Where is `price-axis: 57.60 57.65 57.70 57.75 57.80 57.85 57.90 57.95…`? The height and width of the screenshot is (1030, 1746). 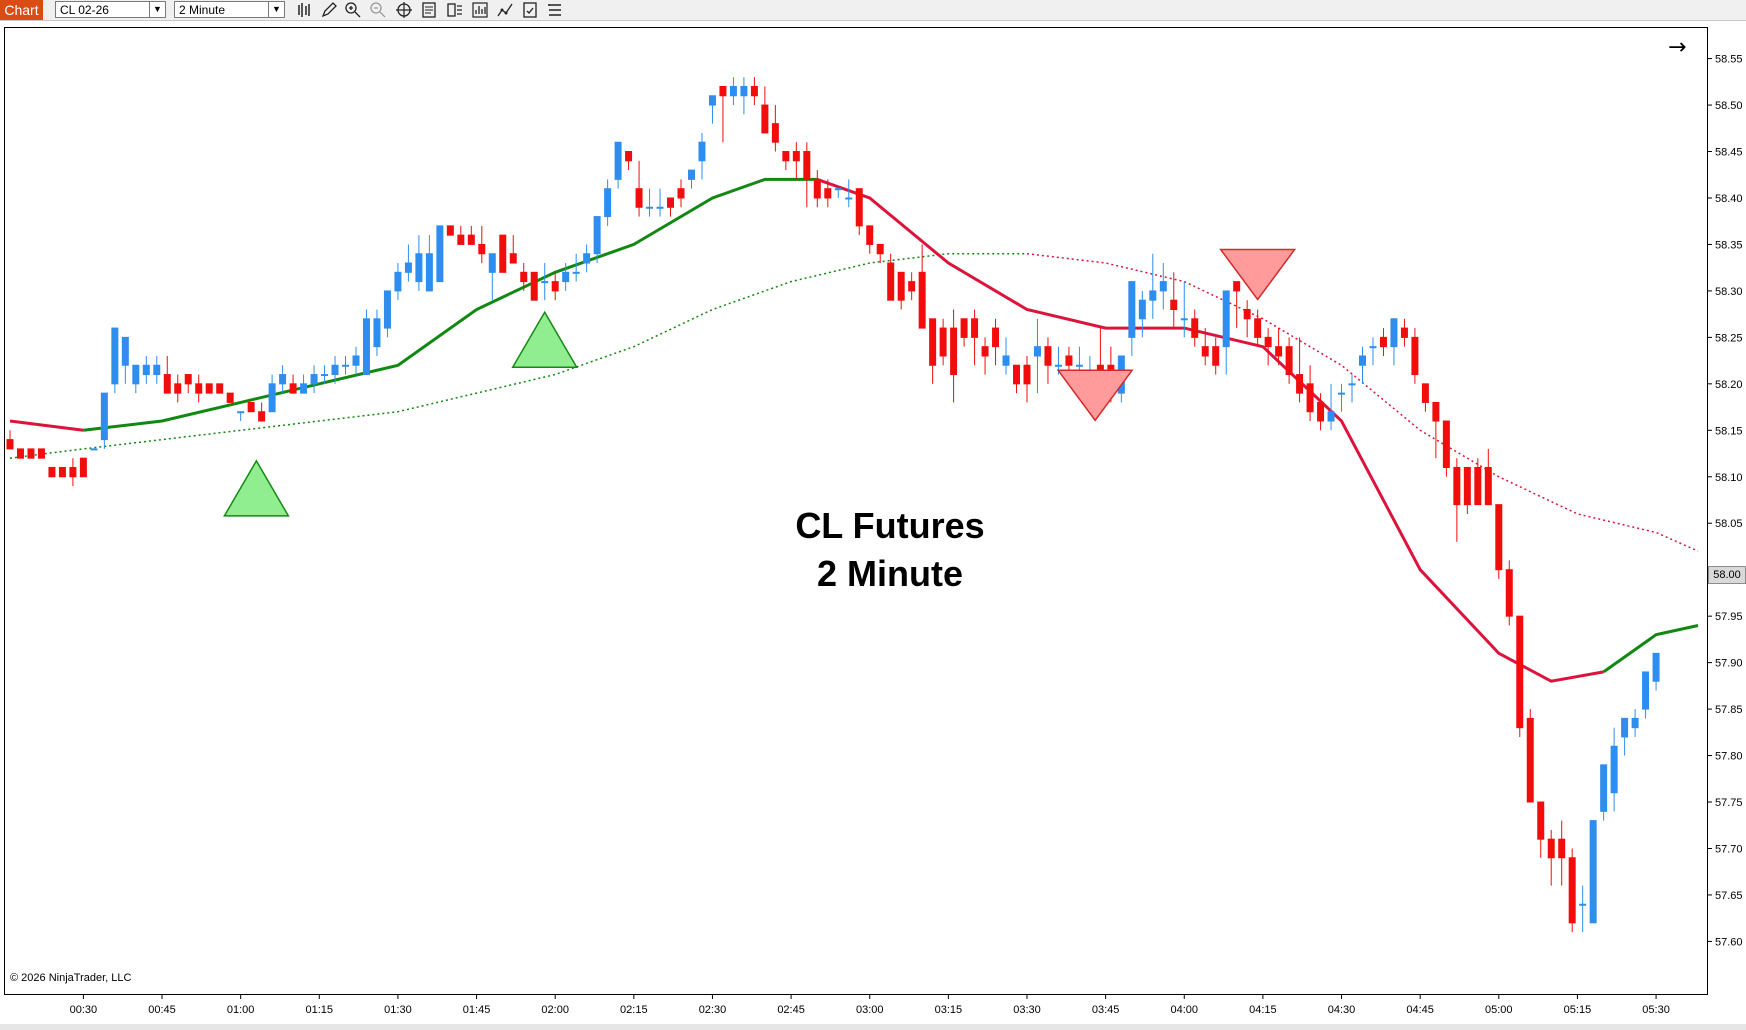
price-axis: 57.60 57.65 57.70 57.75 57.80 57.85 57.90 57.95… is located at coordinates (1725, 501).